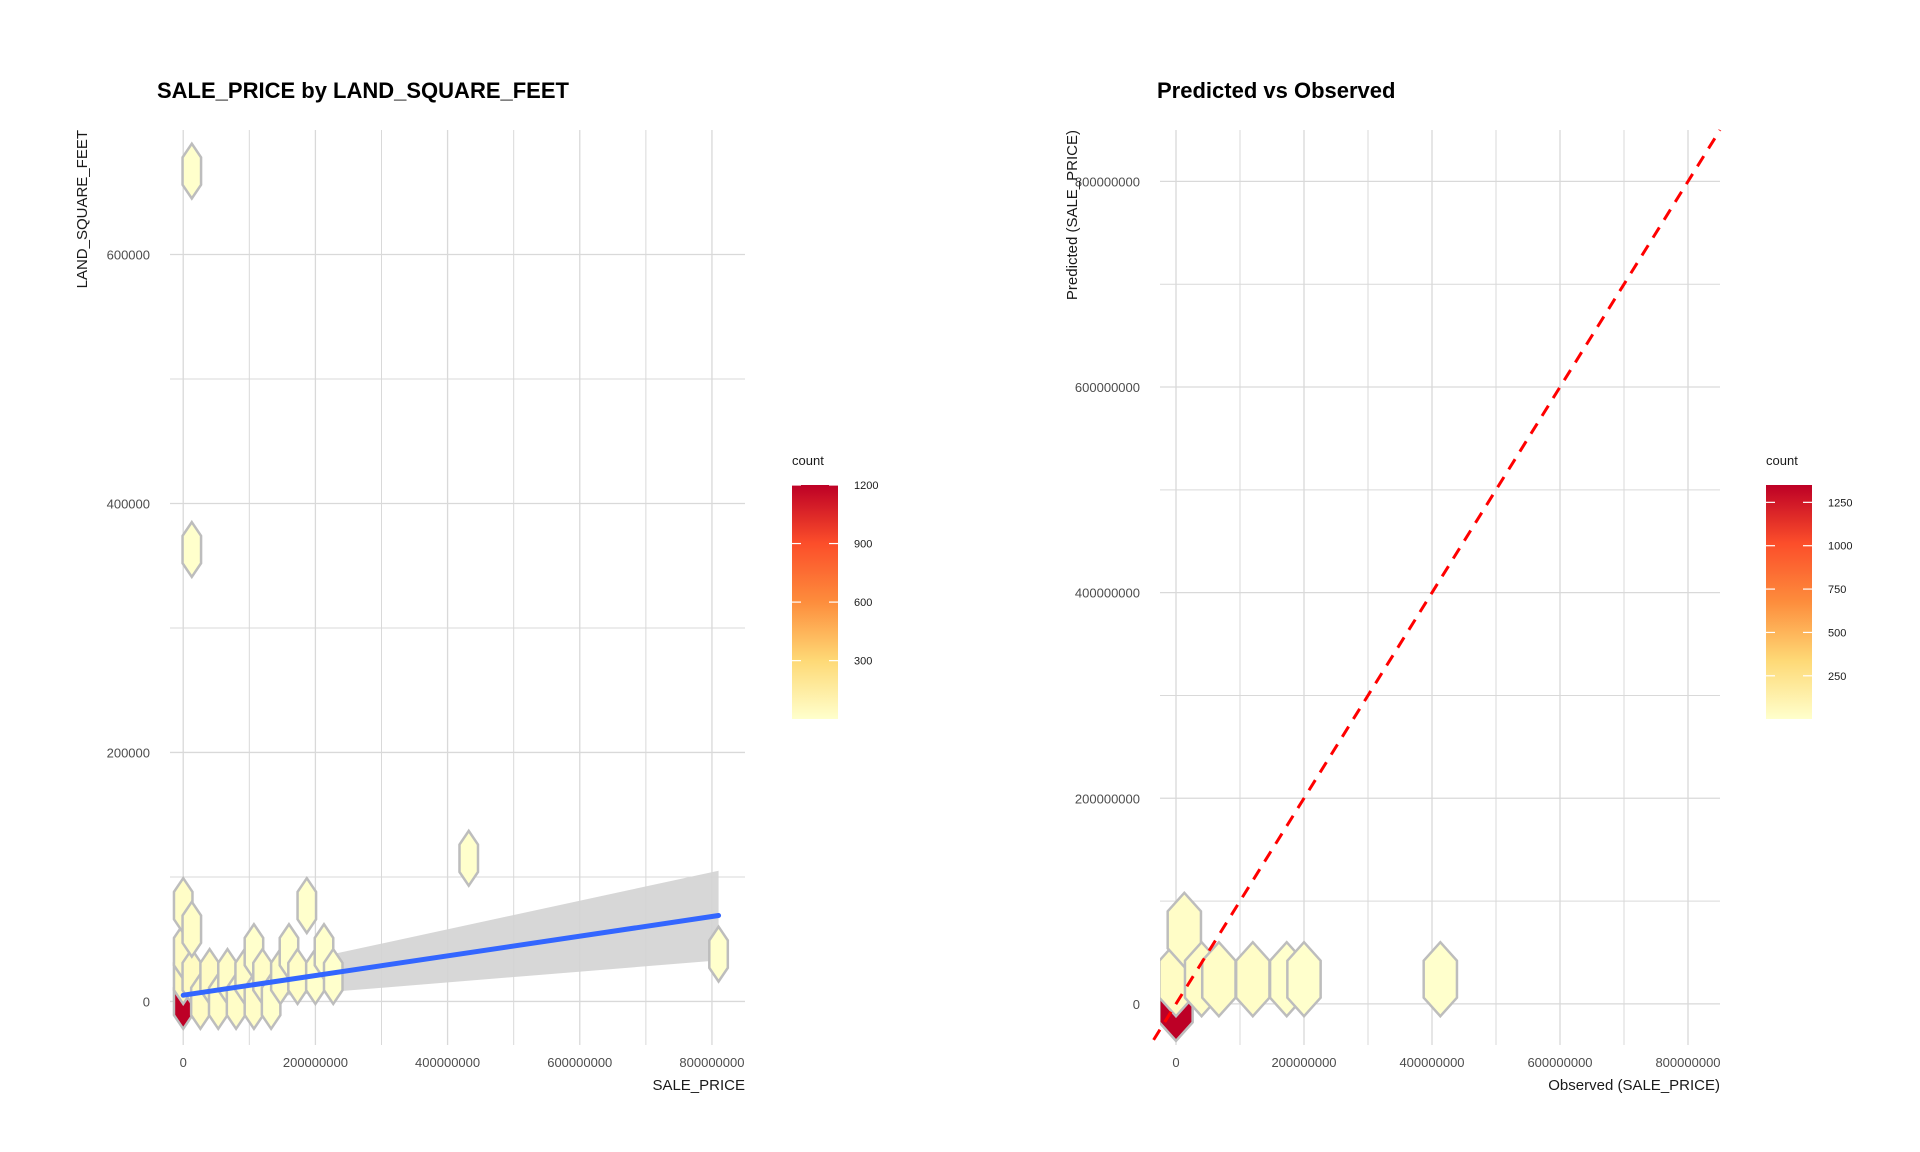  Describe the element at coordinates (1840, 503) in the screenshot. I see `legend-tick-label: 1250` at that location.